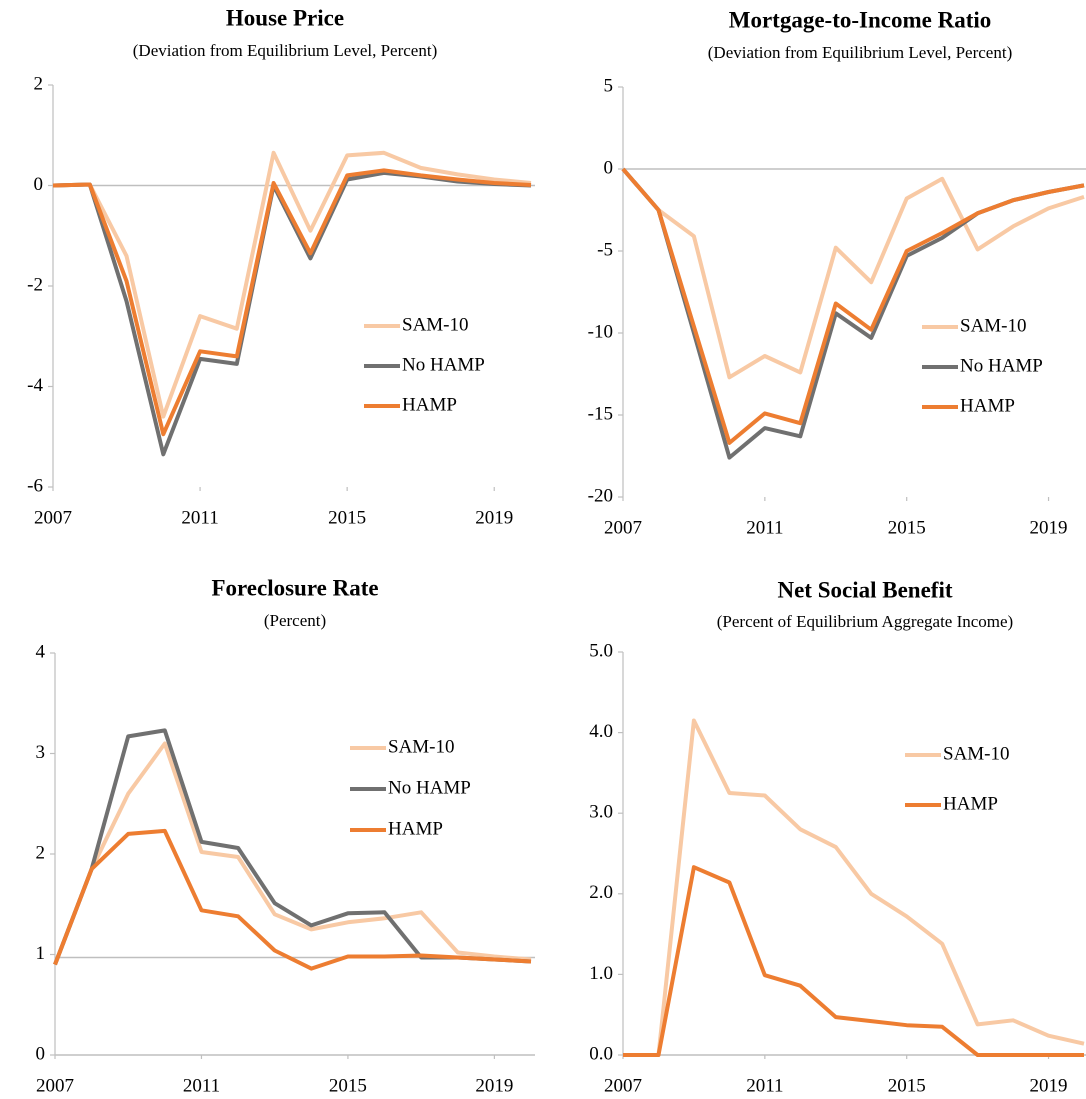 The height and width of the screenshot is (1099, 1086). I want to click on y-tick-label: 1, so click(41, 953).